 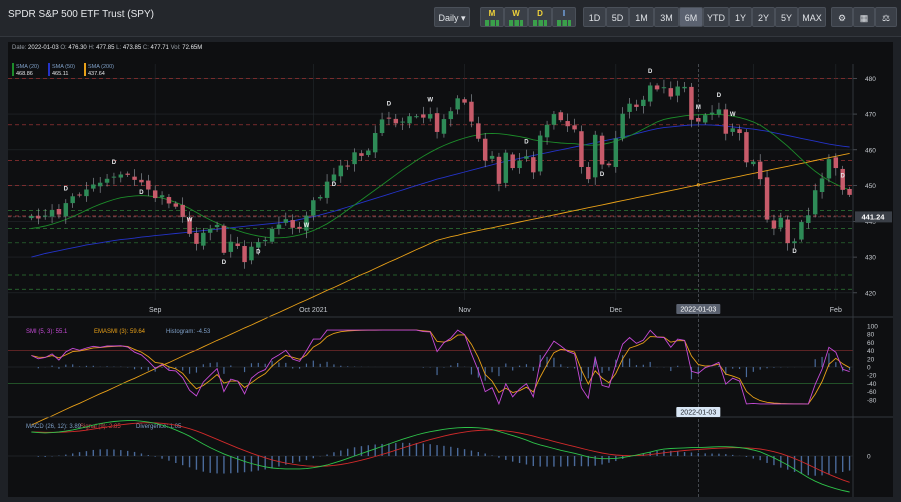 I want to click on macd-crosshair-date-label: 2022-01-03, so click(x=698, y=413).